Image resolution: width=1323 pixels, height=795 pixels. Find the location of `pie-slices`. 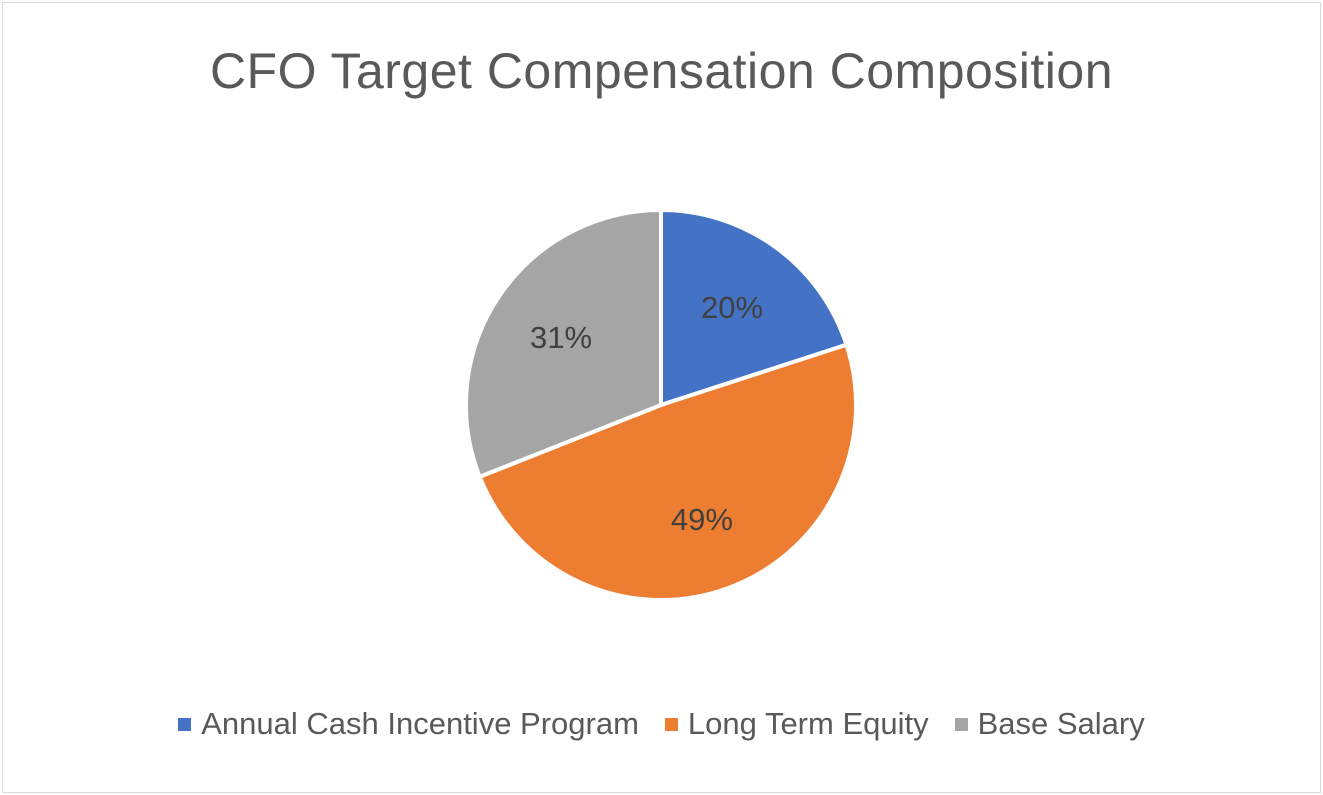

pie-slices is located at coordinates (661, 405).